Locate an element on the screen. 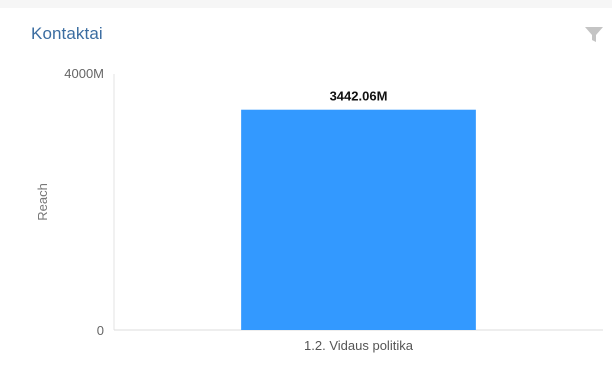 This screenshot has width=612, height=366. x-tick-label: 1.2. Vidaus politika is located at coordinates (359, 345).